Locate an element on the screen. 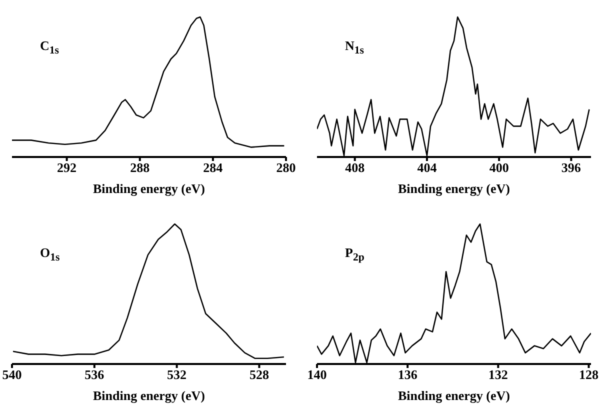  x-tick-label: 396 is located at coordinates (571, 168).